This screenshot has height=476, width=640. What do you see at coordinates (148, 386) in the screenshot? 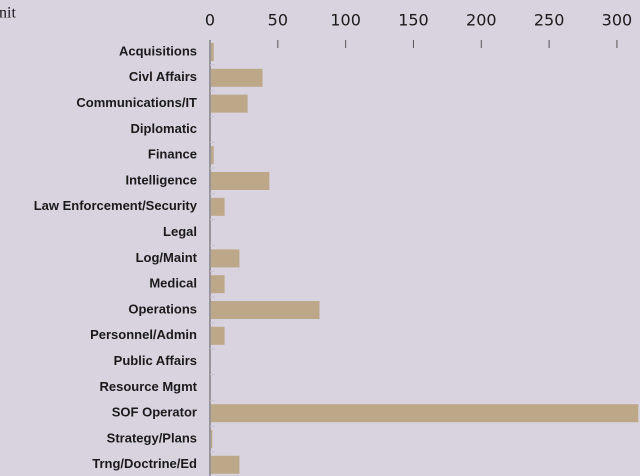
I see `y-tick-label: Resource Mgmt` at bounding box center [148, 386].